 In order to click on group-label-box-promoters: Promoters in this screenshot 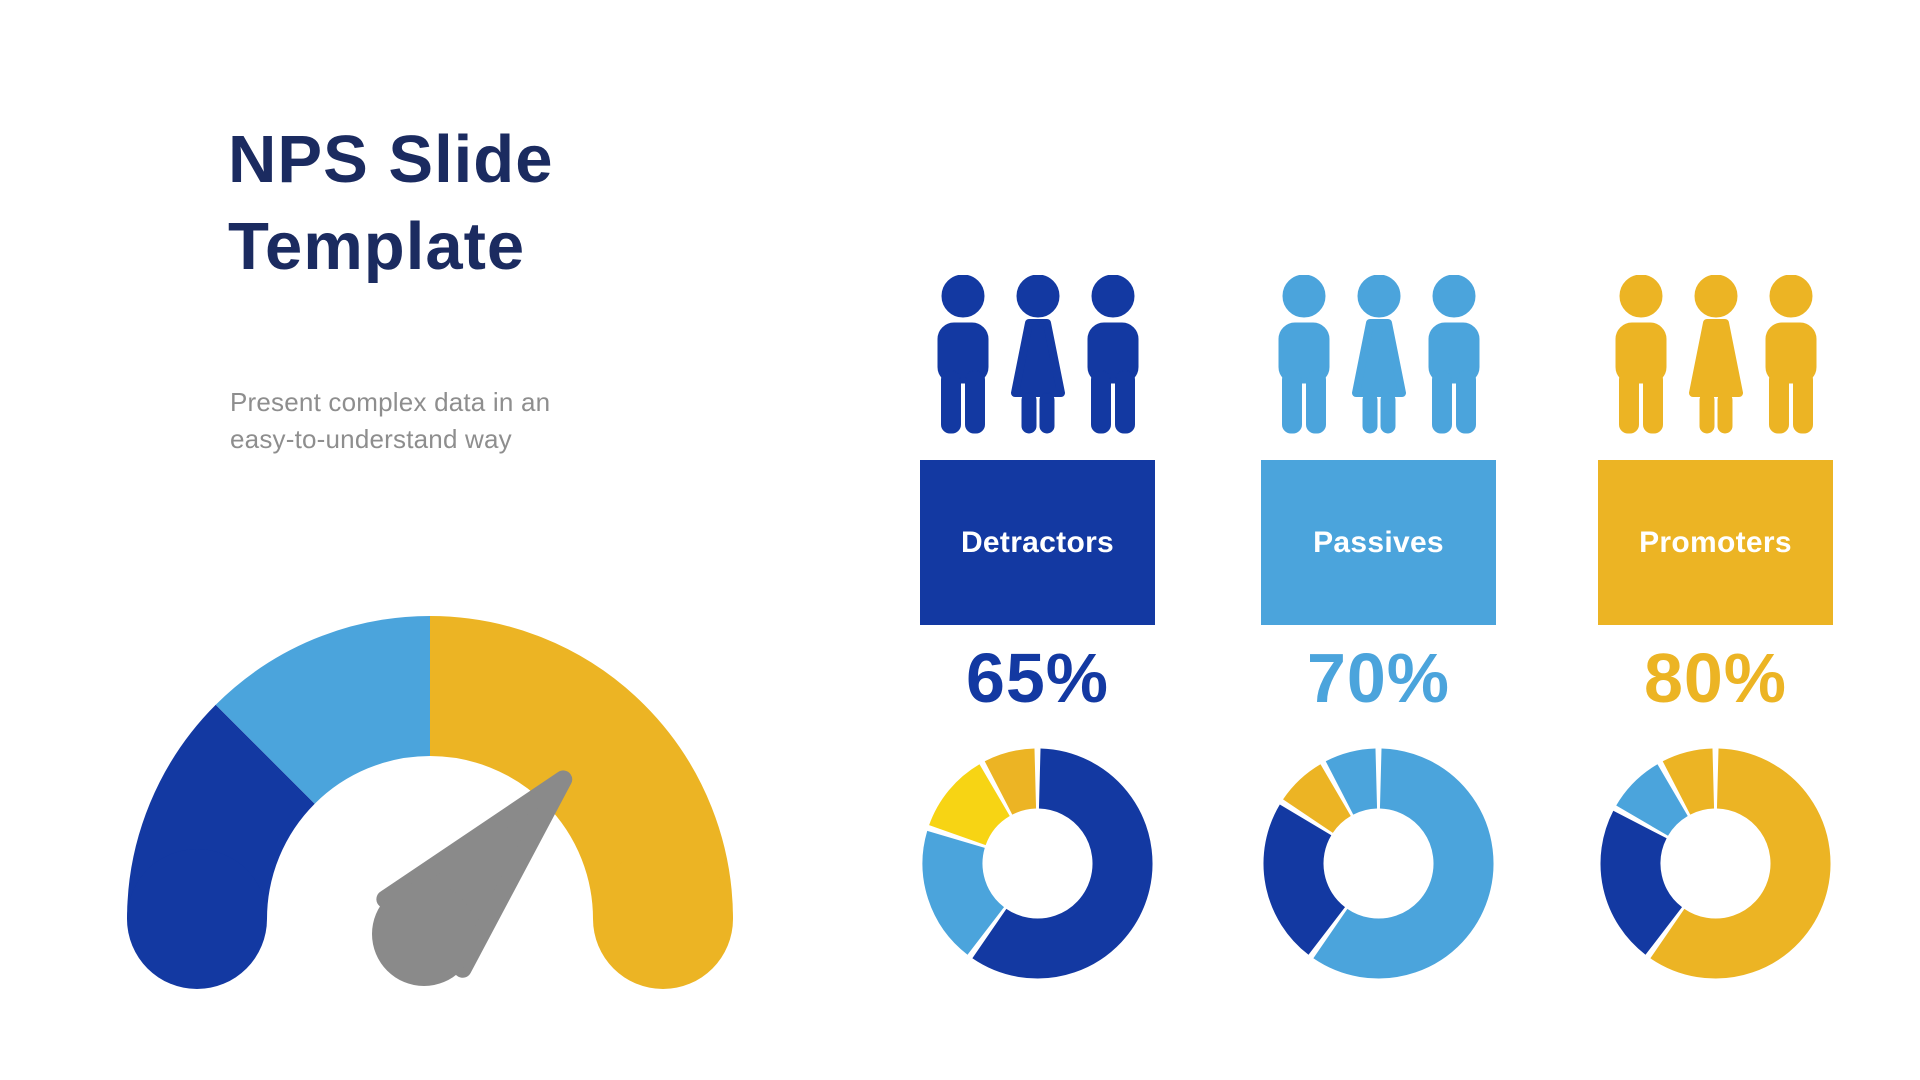, I will do `click(1715, 542)`.